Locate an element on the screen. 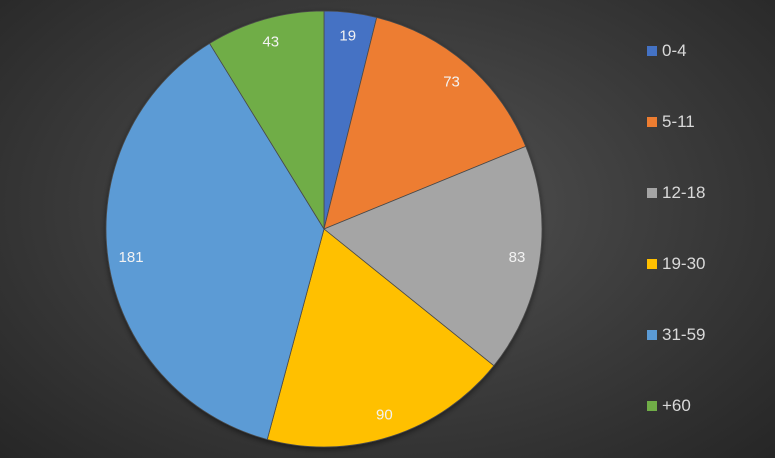 The image size is (775, 458). legend-item: +60 is located at coordinates (669, 406).